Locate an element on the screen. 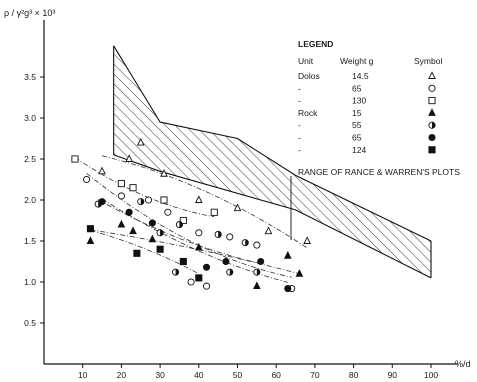 This screenshot has width=477, height=382. legend-title: LEGEND is located at coordinates (315, 44).